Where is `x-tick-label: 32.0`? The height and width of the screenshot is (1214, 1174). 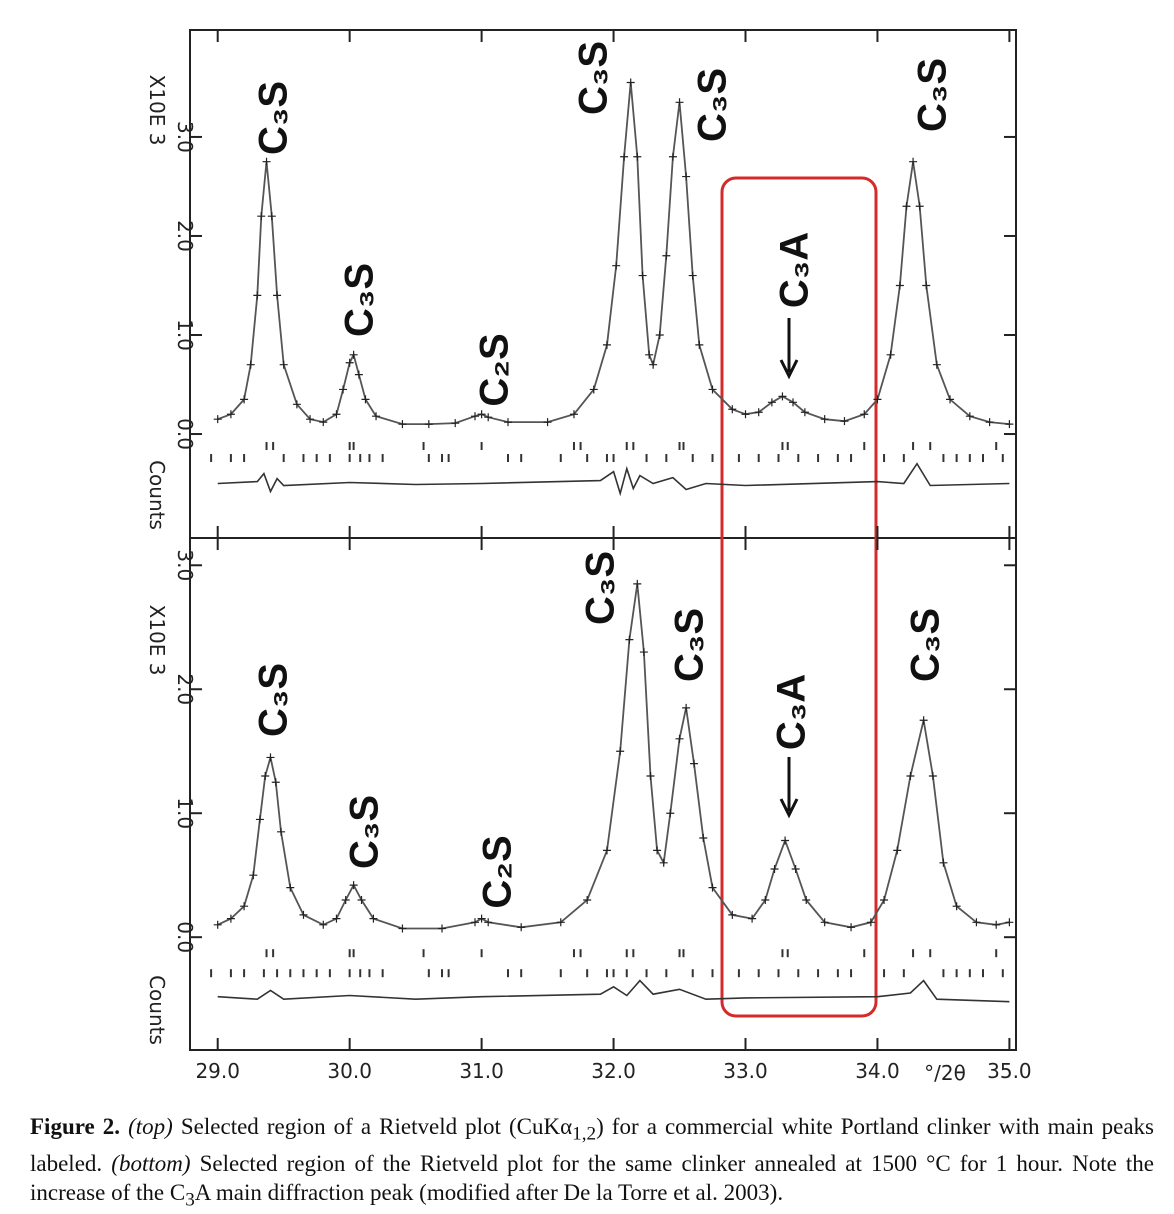
x-tick-label: 32.0 is located at coordinates (613, 1071).